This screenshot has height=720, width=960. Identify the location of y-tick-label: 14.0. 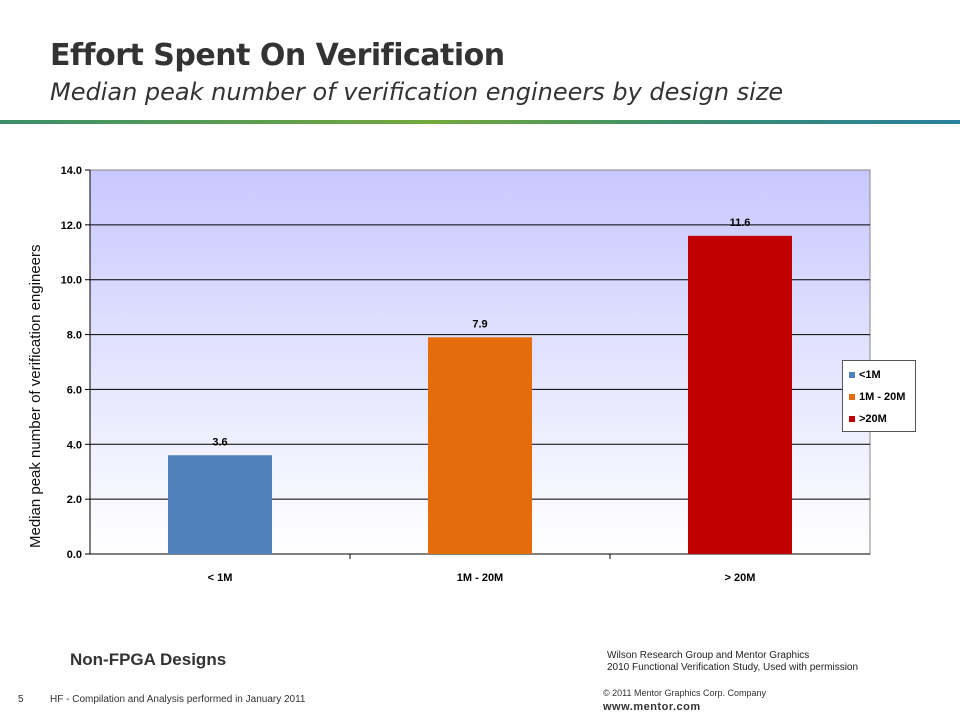
(71, 171).